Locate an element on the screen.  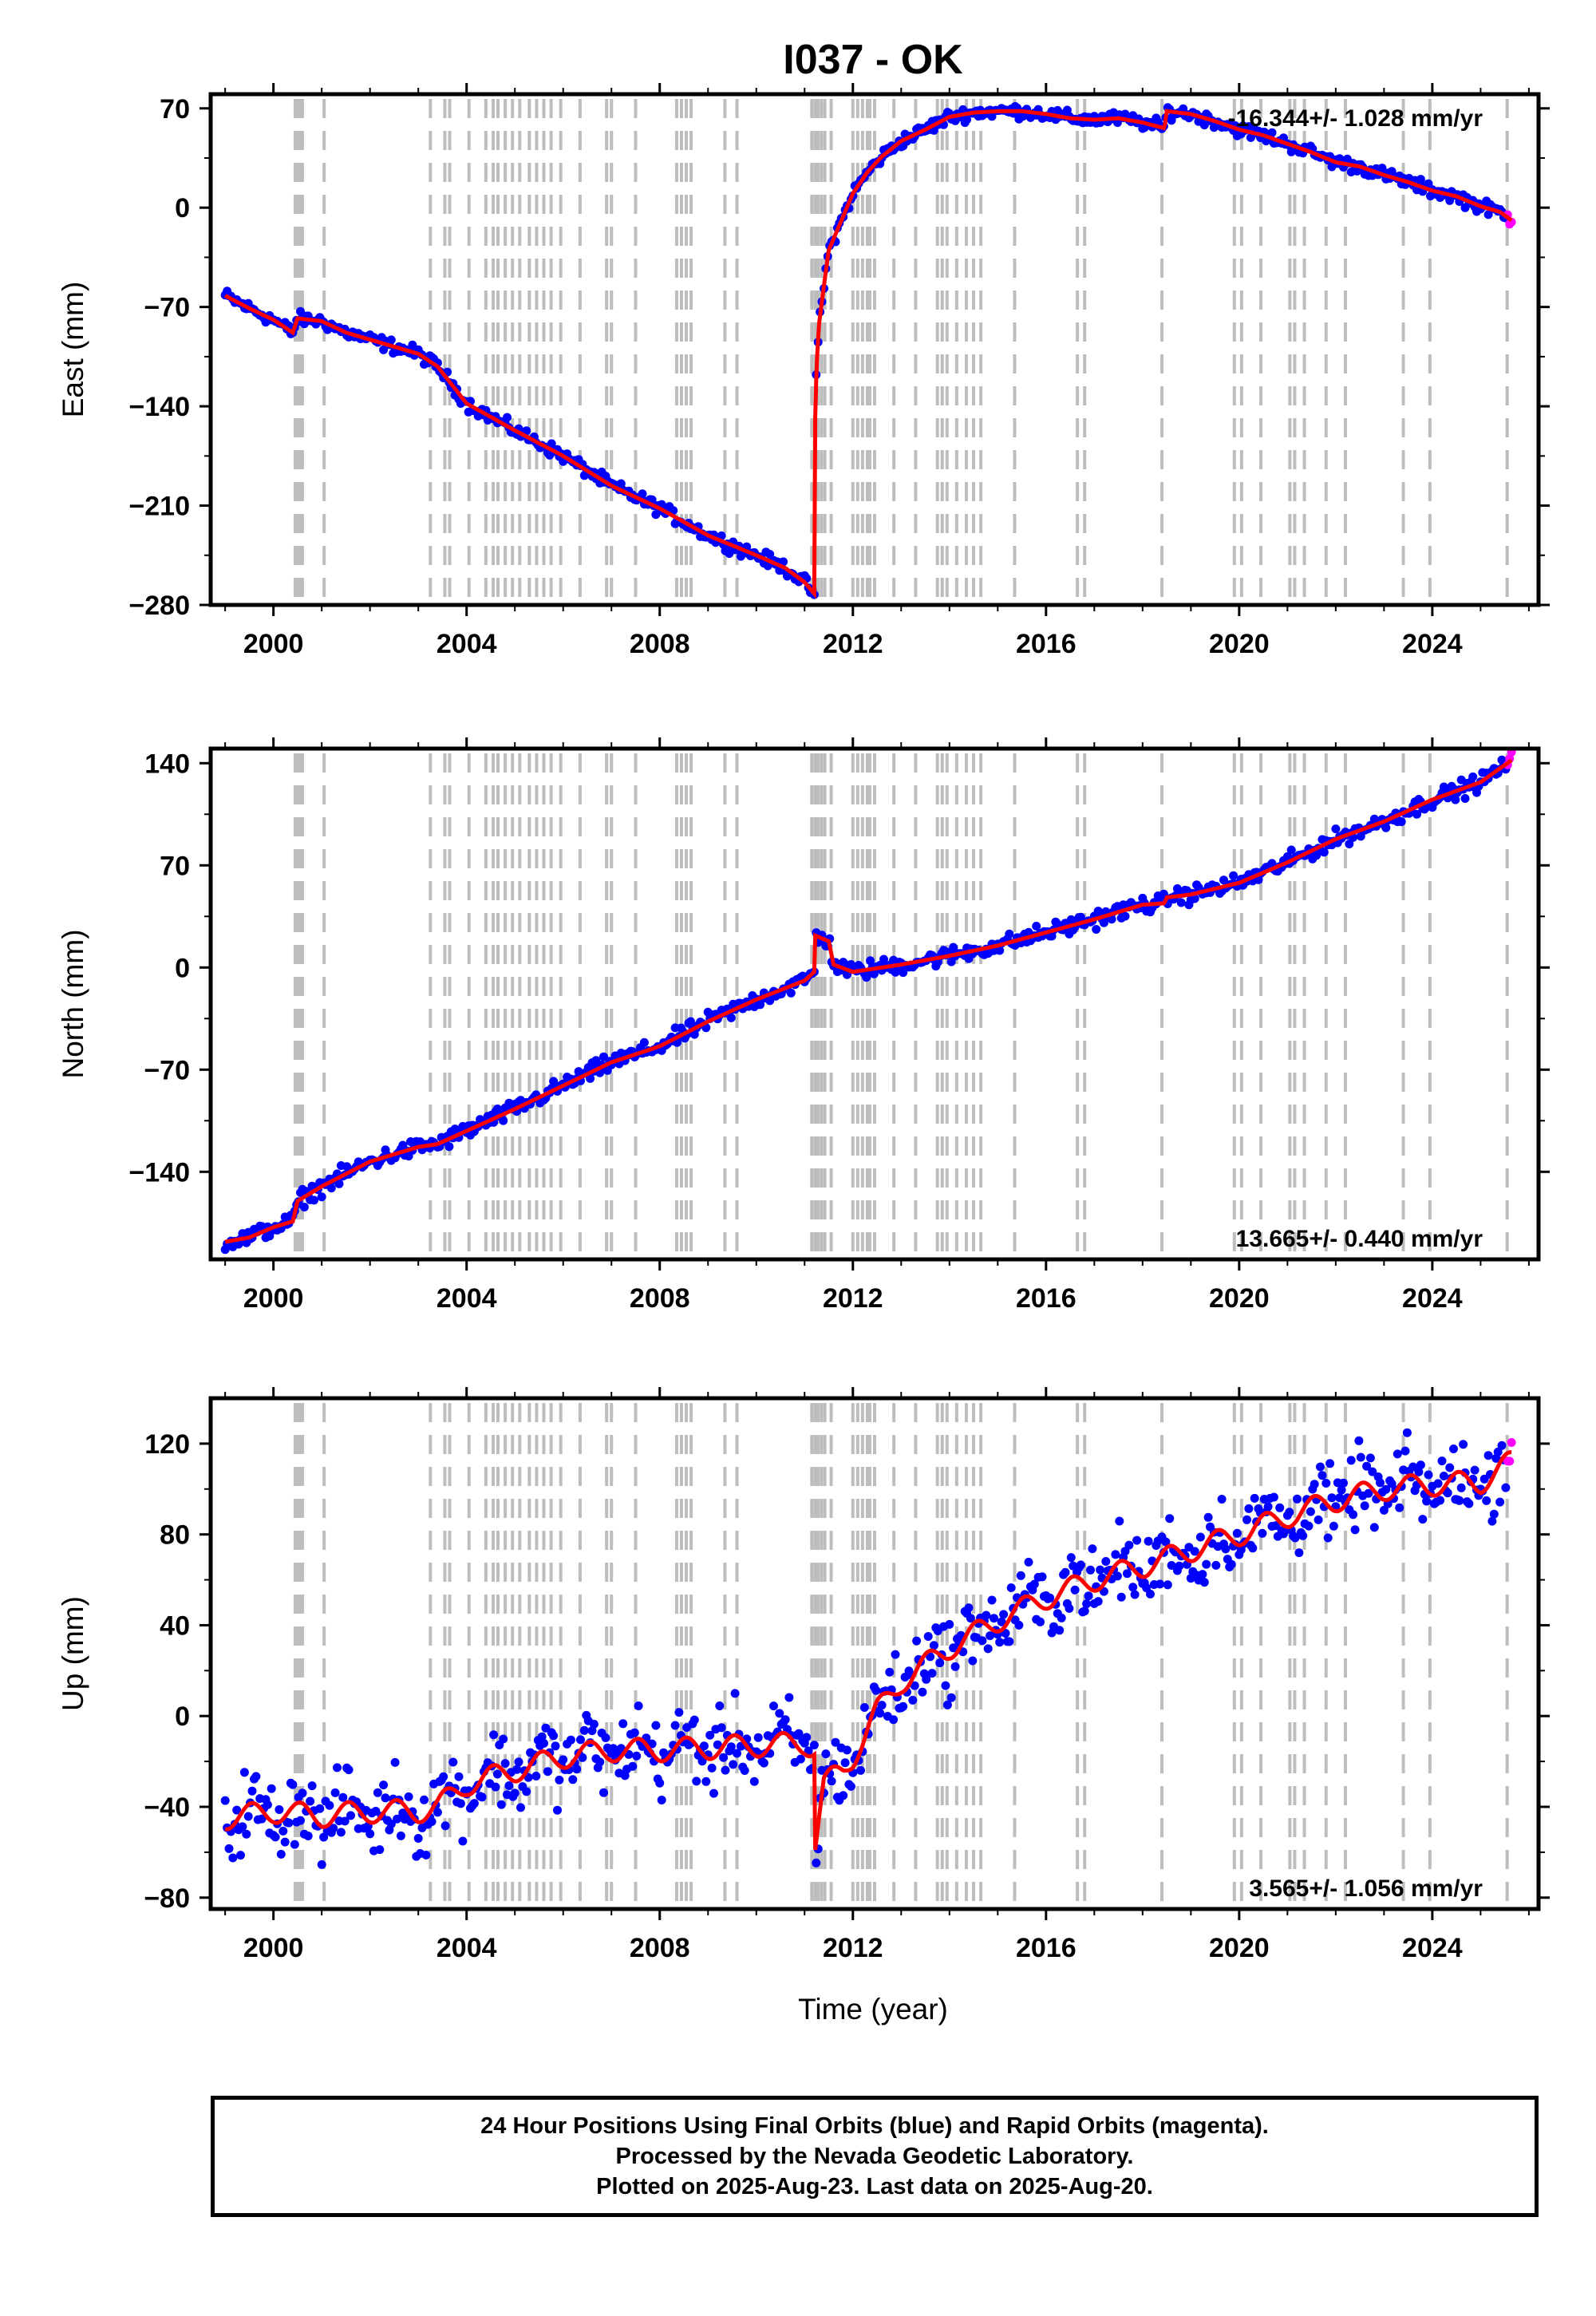
y-tick-label: 120 is located at coordinates (167, 1444).